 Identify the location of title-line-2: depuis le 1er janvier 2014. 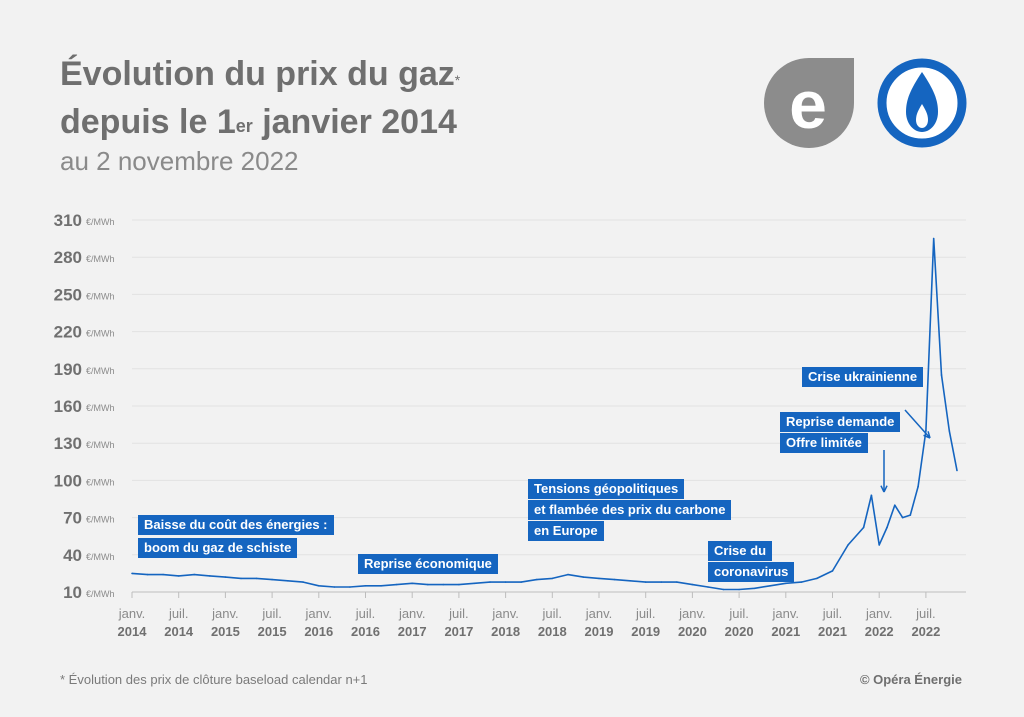
(260, 122).